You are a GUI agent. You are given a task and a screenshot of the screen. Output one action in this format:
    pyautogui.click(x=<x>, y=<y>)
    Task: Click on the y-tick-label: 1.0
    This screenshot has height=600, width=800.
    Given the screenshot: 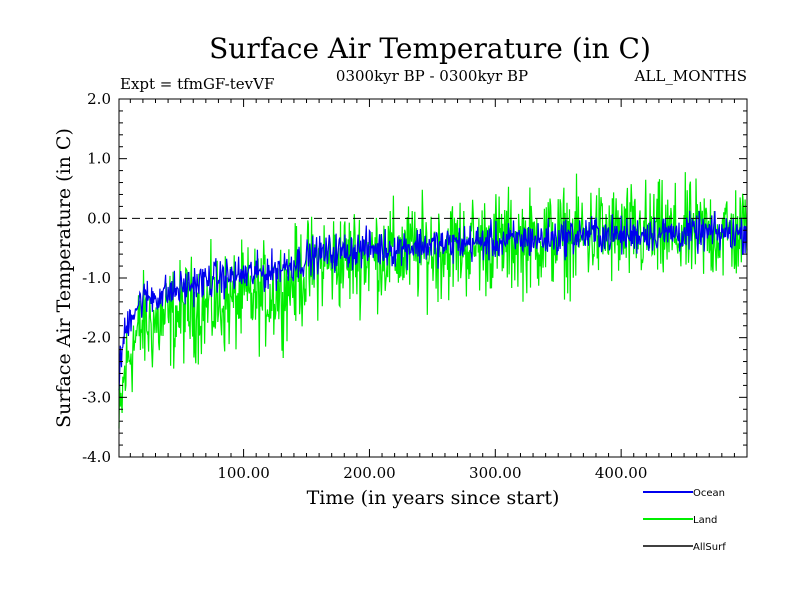 What is the action you would take?
    pyautogui.click(x=99, y=159)
    